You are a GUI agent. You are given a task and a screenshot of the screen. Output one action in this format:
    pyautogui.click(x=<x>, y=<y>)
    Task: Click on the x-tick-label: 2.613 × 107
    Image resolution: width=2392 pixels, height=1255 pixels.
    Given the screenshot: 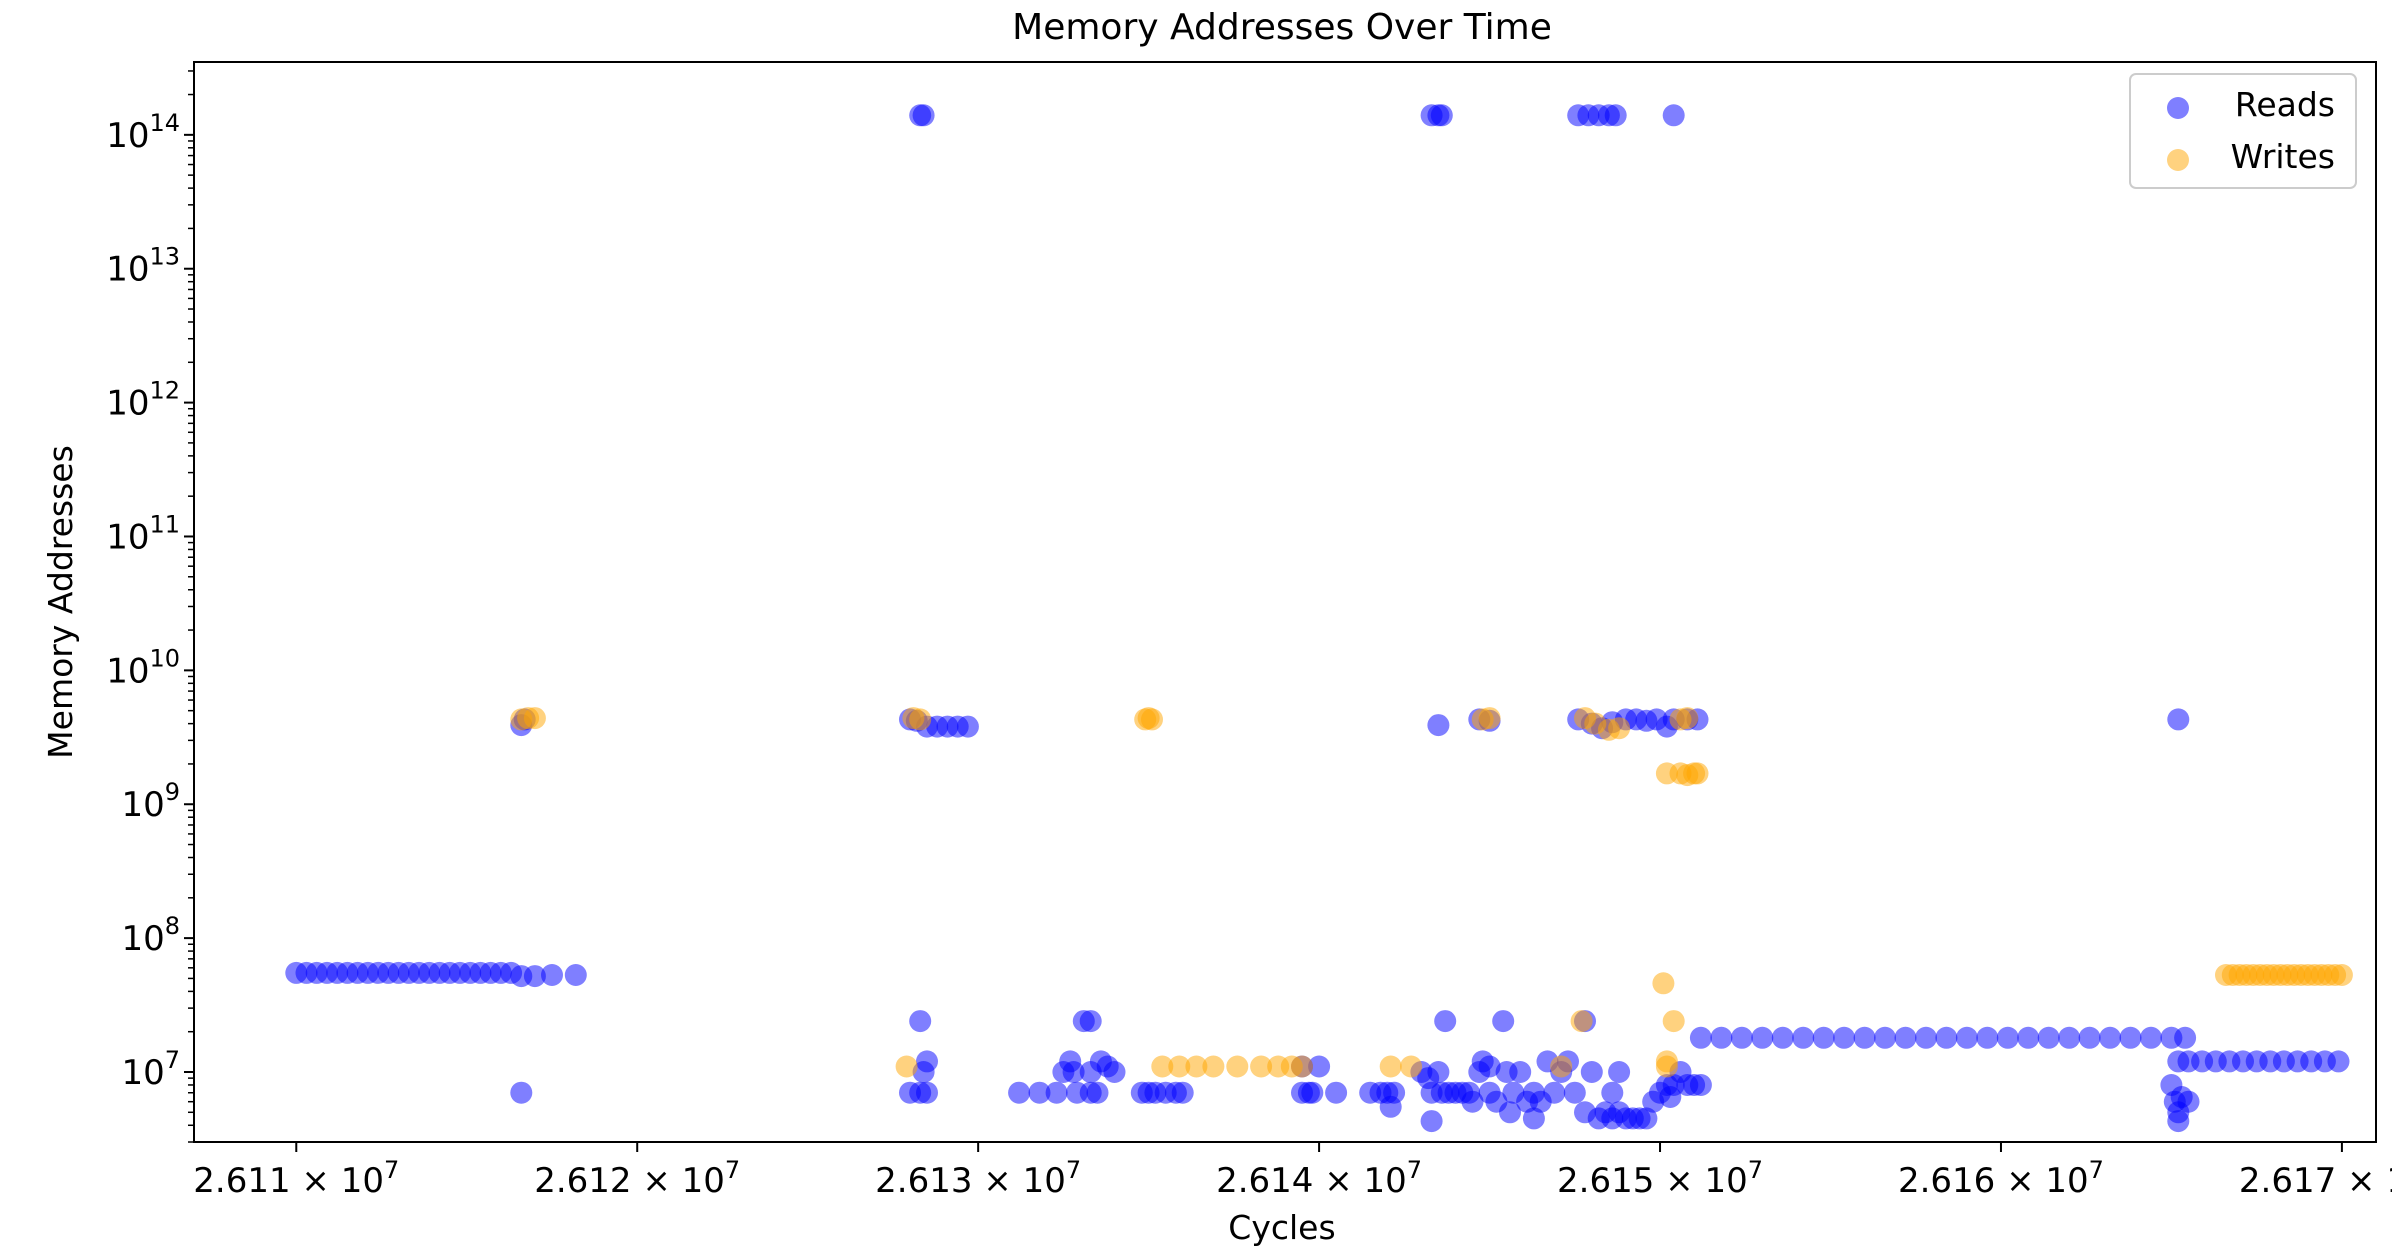 What is the action you would take?
    pyautogui.click(x=978, y=1178)
    